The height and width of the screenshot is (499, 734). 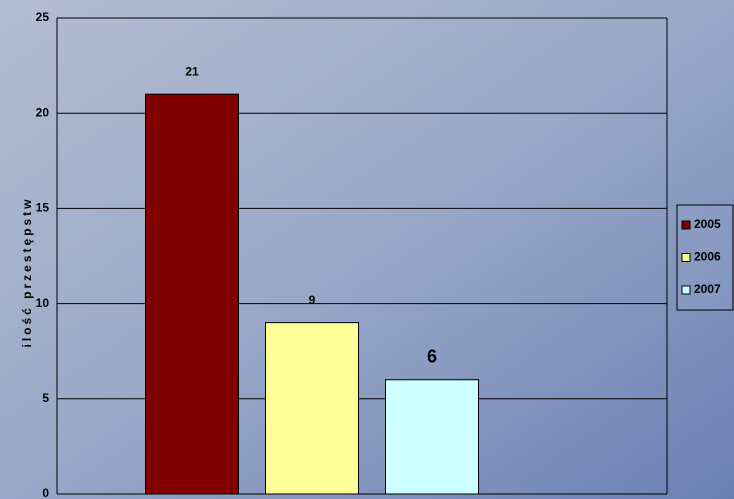 What do you see at coordinates (27, 271) in the screenshot?
I see `y-axis-label: ilość przestępstw` at bounding box center [27, 271].